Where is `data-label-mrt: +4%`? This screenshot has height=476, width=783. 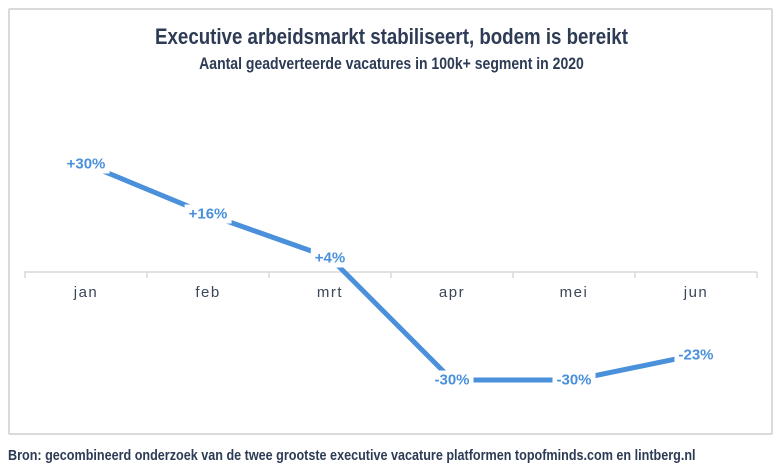
data-label-mrt: +4% is located at coordinates (330, 258).